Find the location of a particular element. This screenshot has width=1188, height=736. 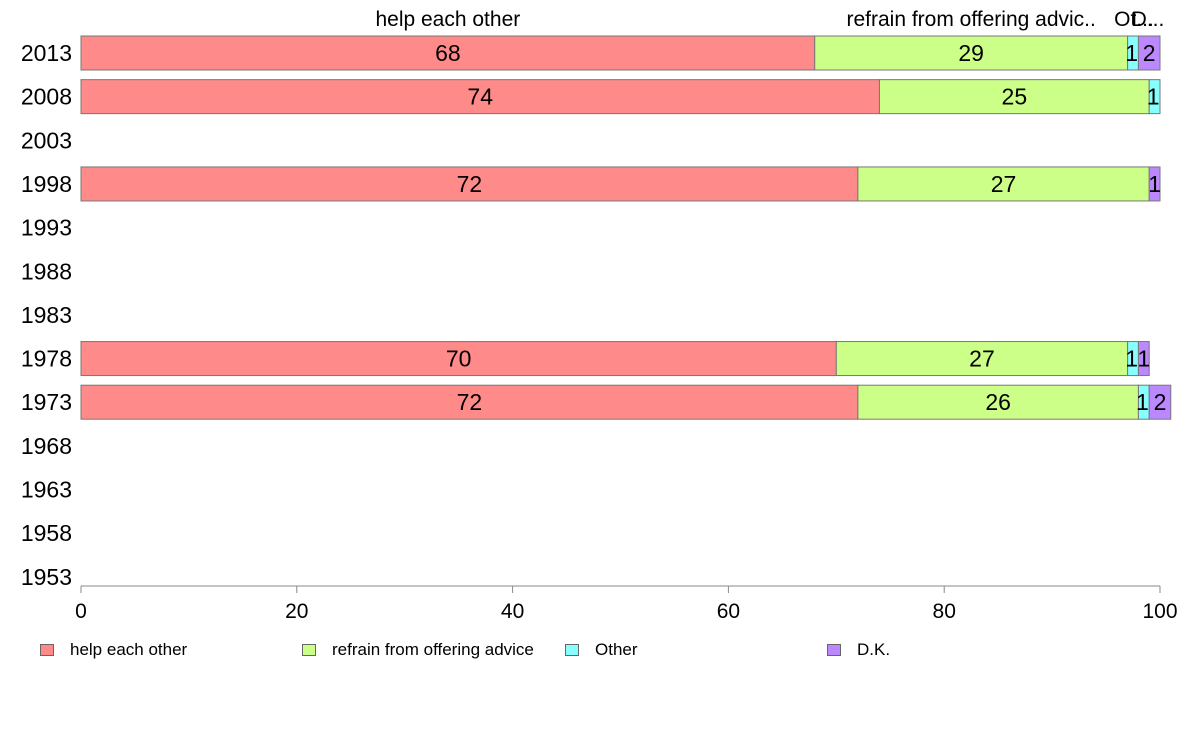

year-label: 1973 is located at coordinates (46, 402).